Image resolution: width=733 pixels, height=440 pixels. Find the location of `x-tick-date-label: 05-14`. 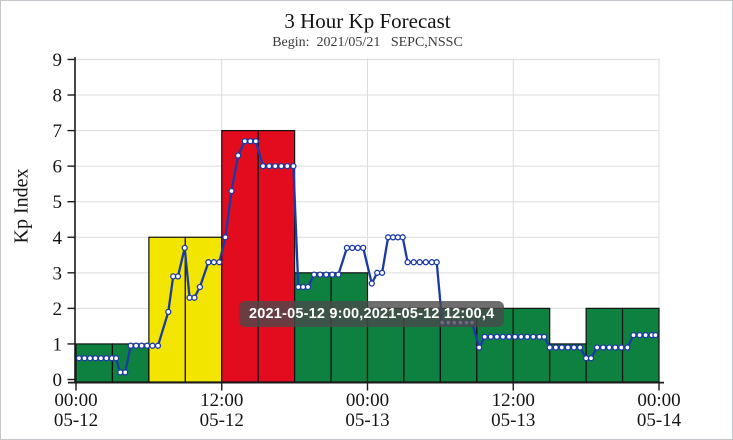

x-tick-date-label: 05-14 is located at coordinates (659, 420).